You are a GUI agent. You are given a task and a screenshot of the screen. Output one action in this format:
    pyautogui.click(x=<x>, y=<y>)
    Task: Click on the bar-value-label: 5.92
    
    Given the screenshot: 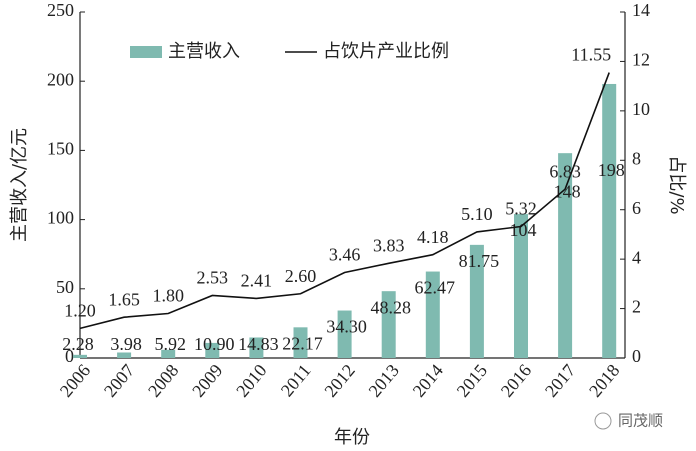 What is the action you would take?
    pyautogui.click(x=170, y=344)
    